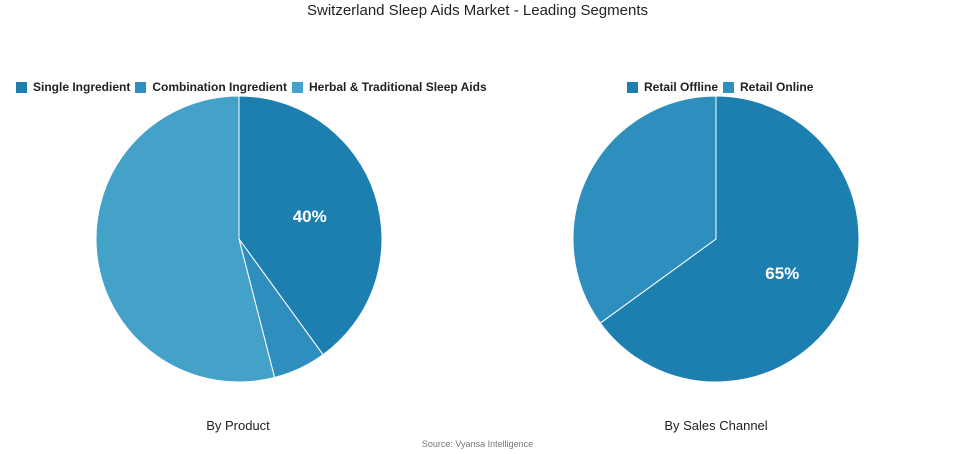 This screenshot has width=955, height=454. What do you see at coordinates (398, 87) in the screenshot?
I see `legend-label: Herbal & Traditional Sleep Aids` at bounding box center [398, 87].